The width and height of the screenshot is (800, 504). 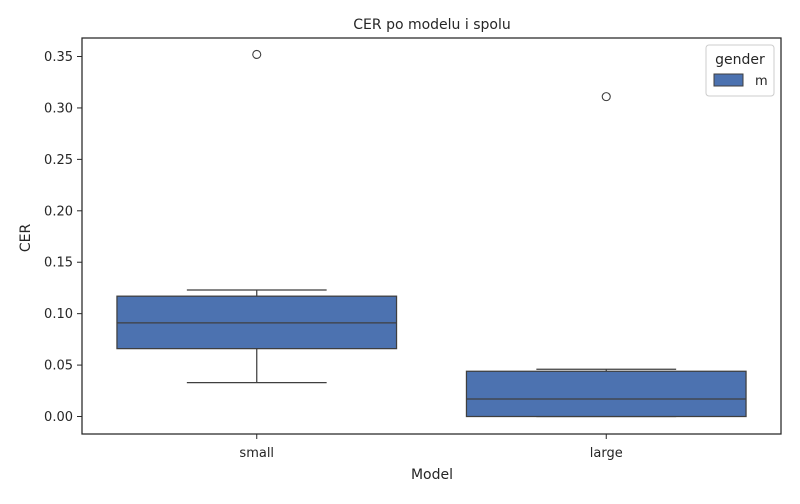 I want to click on chart-title: CER po modelu i spolu, so click(x=431, y=25).